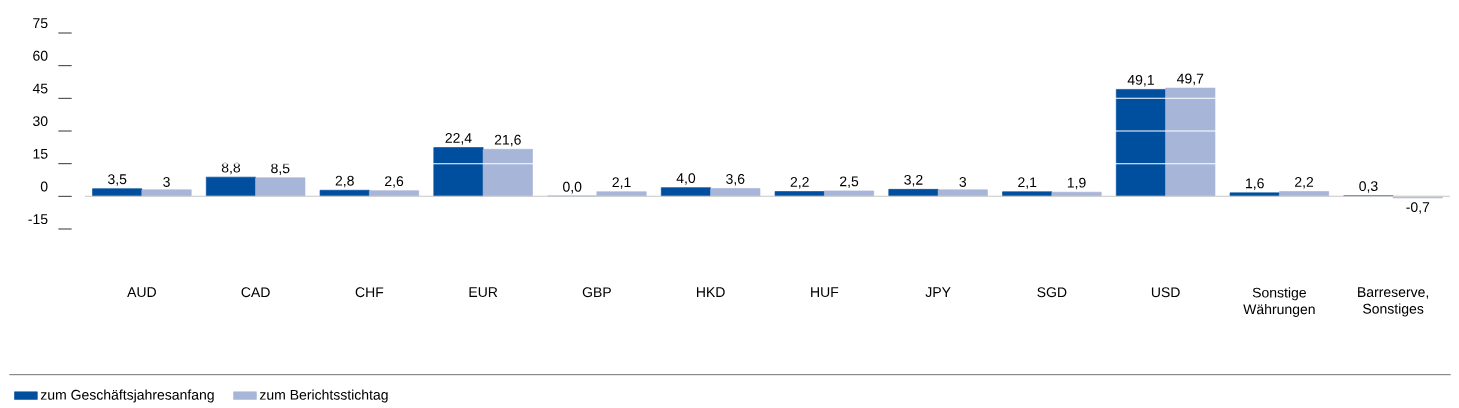 The image size is (1459, 408). I want to click on data-label: 2,8, so click(344, 181).